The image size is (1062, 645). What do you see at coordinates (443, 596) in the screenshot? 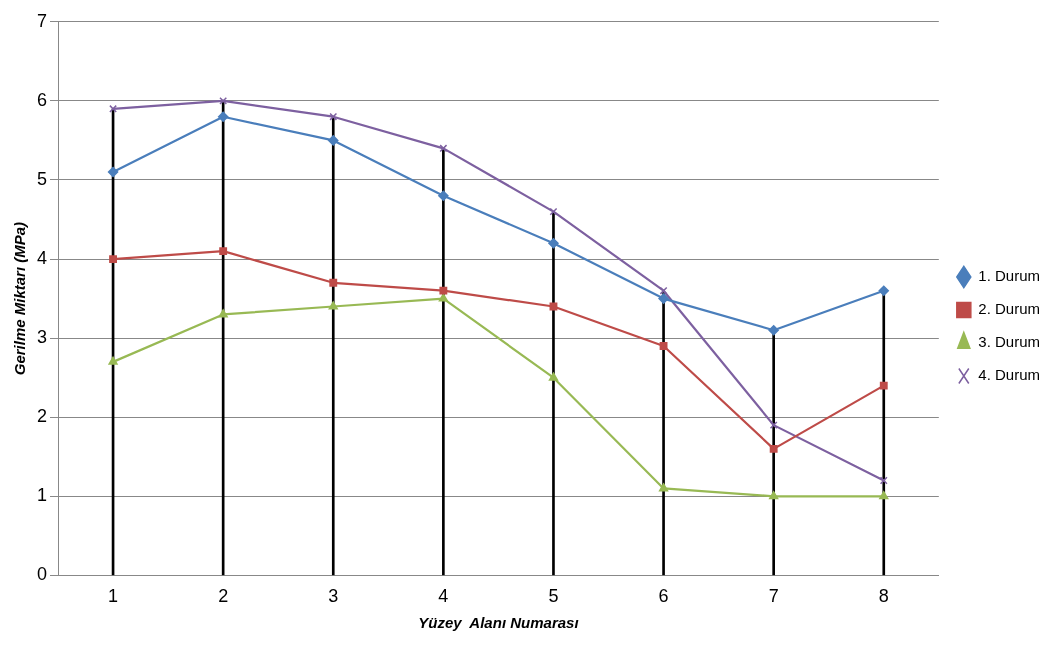
I see `x-tick-label: 4` at bounding box center [443, 596].